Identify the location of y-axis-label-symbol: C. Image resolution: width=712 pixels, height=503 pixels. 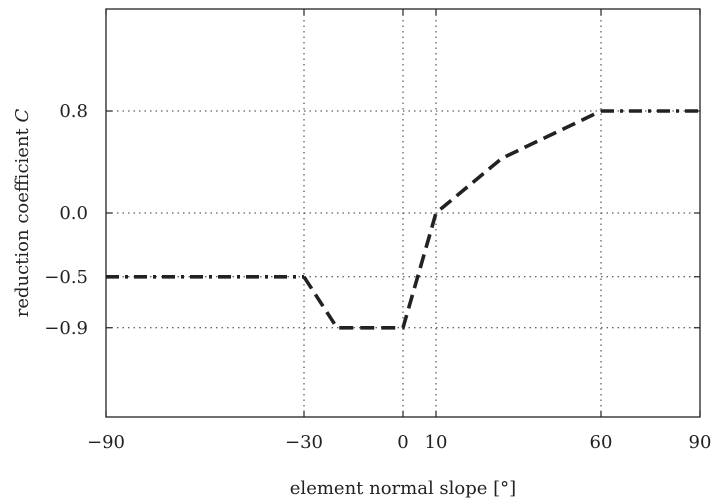
(22, 116).